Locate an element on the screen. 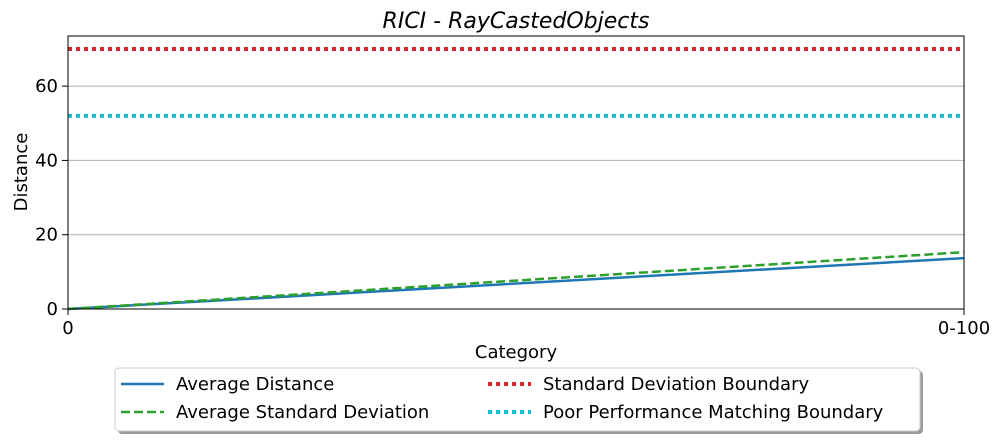 This screenshot has width=1002, height=441. legend-label-3: Poor Performance Matching Boundary is located at coordinates (713, 412).